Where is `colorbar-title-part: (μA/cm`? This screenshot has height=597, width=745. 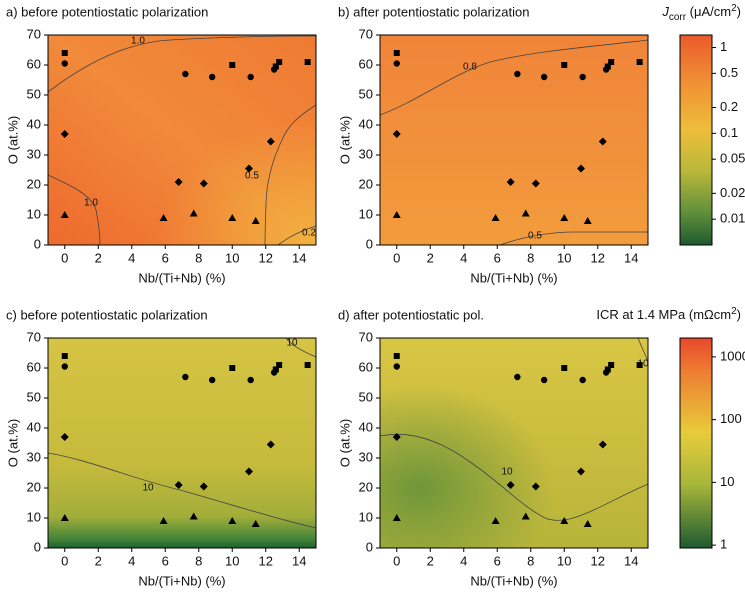 colorbar-title-part: (μA/cm is located at coordinates (708, 11).